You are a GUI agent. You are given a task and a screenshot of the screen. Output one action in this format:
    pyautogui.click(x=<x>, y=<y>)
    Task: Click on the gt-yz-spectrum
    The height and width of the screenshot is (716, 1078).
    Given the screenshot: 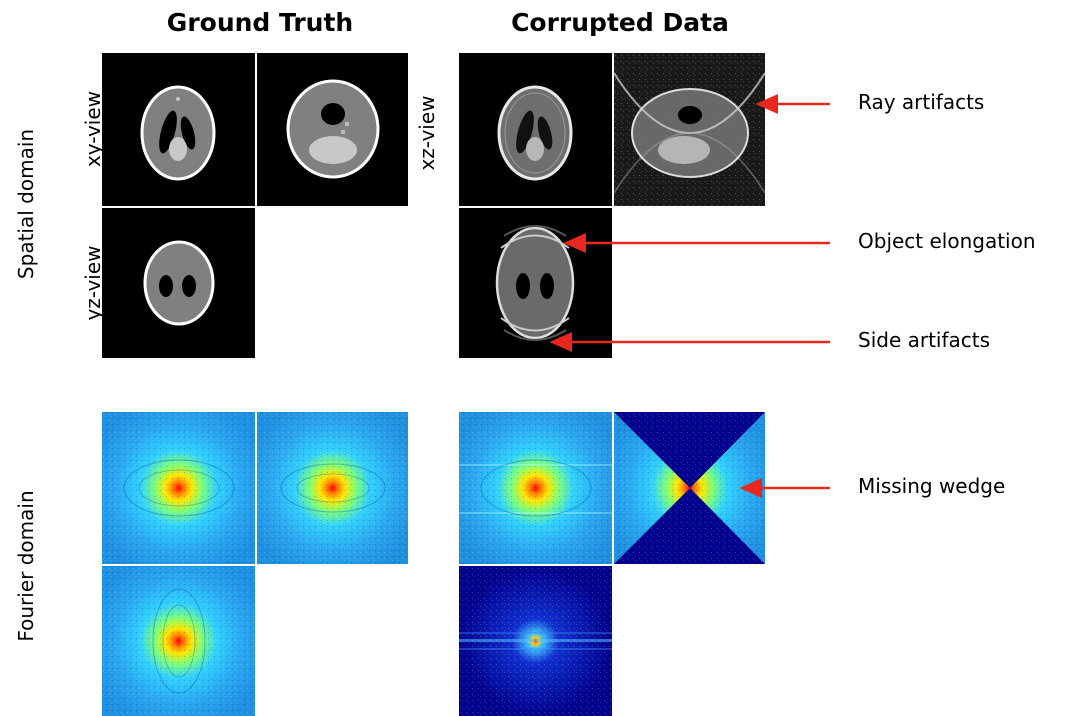 What is the action you would take?
    pyautogui.click(x=178, y=641)
    